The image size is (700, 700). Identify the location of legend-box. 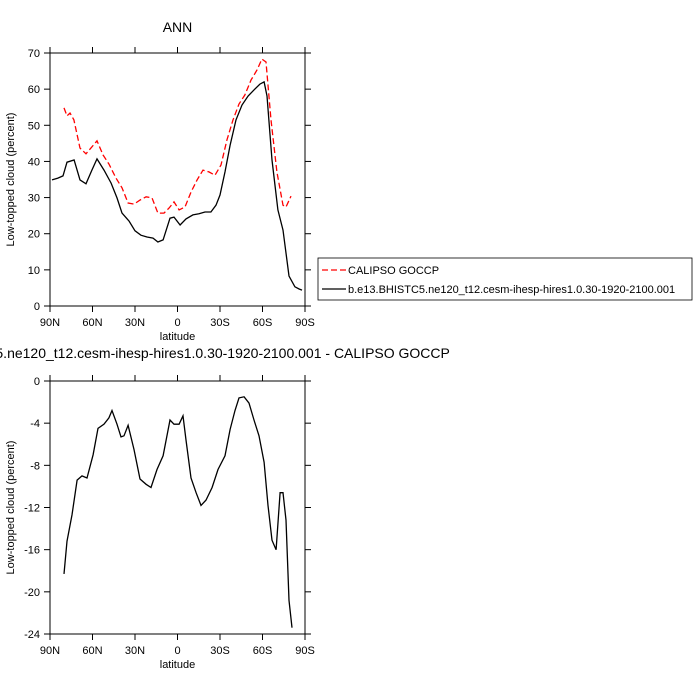
(505, 279).